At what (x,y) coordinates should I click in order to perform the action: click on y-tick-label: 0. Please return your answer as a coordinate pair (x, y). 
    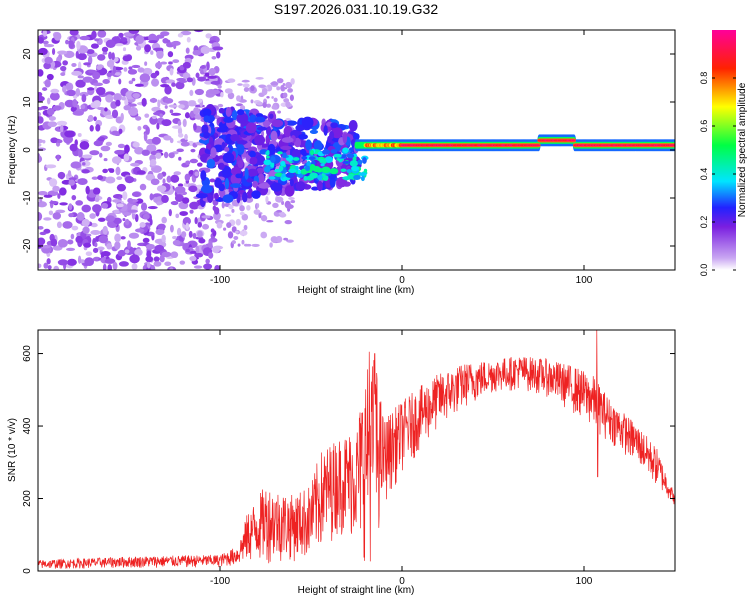
    Looking at the image, I should click on (27, 571).